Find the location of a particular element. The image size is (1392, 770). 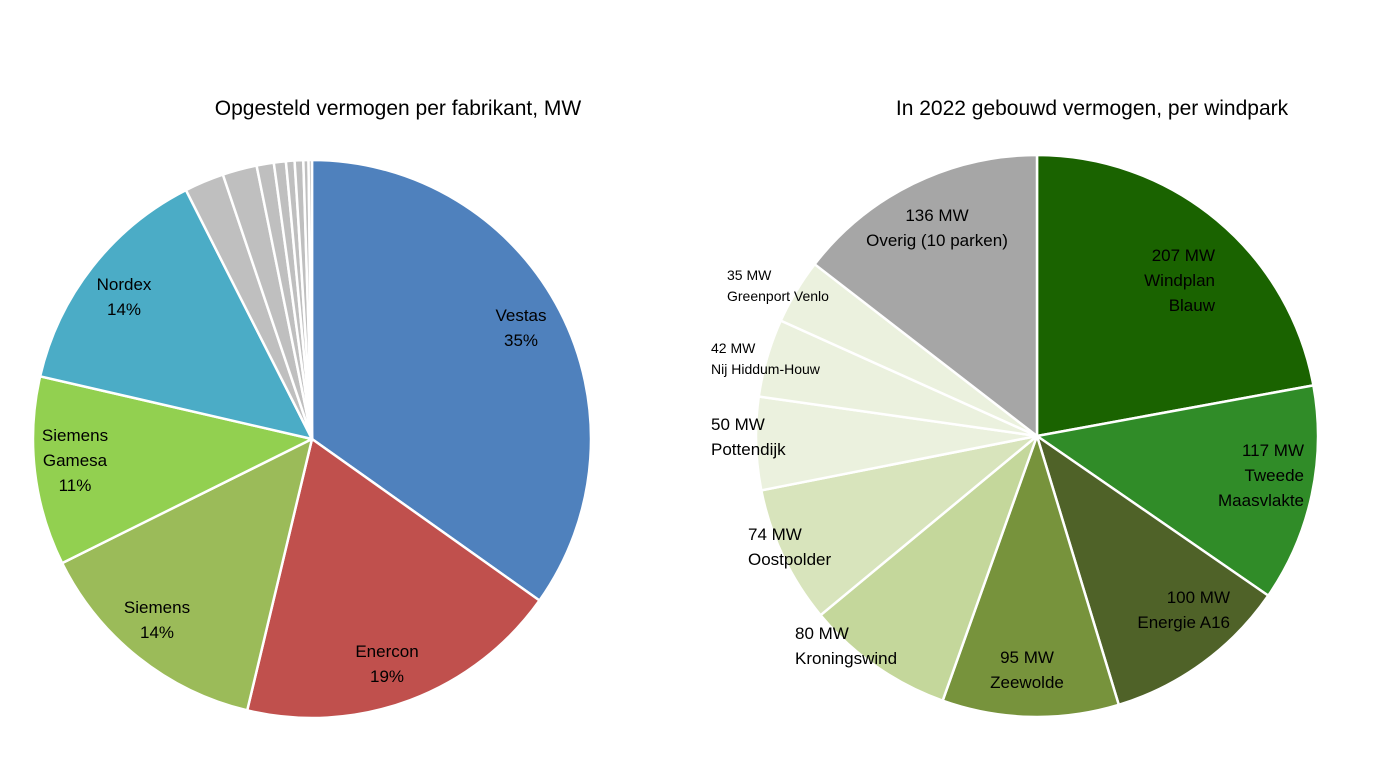

pie-1-slice-3-label: 95 MW Zeewolde is located at coordinates (1027, 670).